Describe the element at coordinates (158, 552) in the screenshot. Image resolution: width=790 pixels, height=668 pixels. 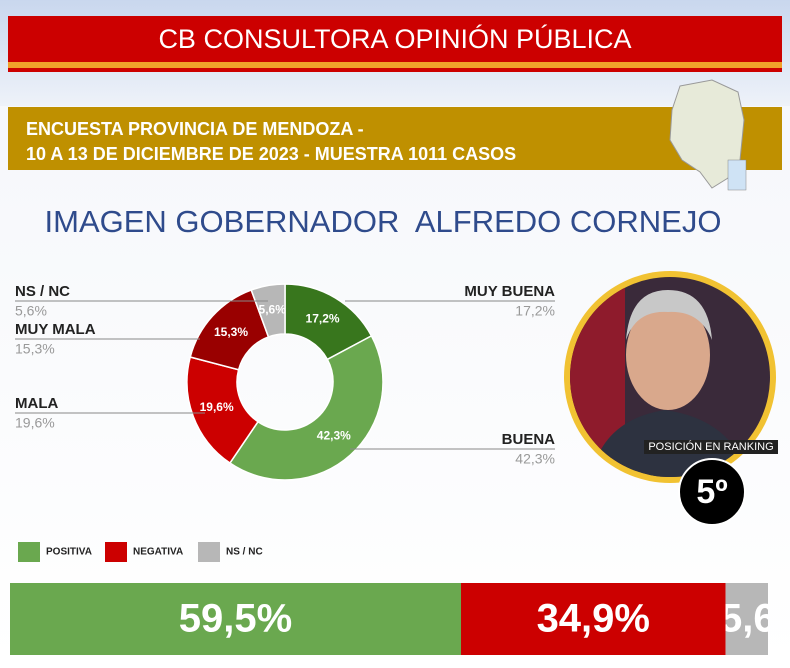
I see `legend-label: NEGATIVA` at that location.